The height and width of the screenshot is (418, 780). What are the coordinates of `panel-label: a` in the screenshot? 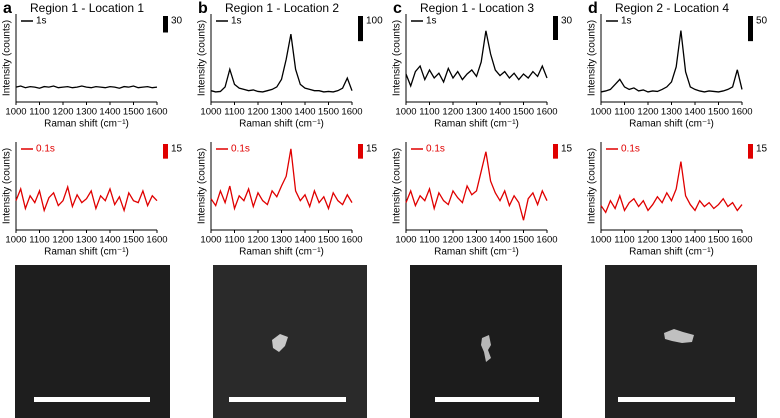 It's located at (7, 8).